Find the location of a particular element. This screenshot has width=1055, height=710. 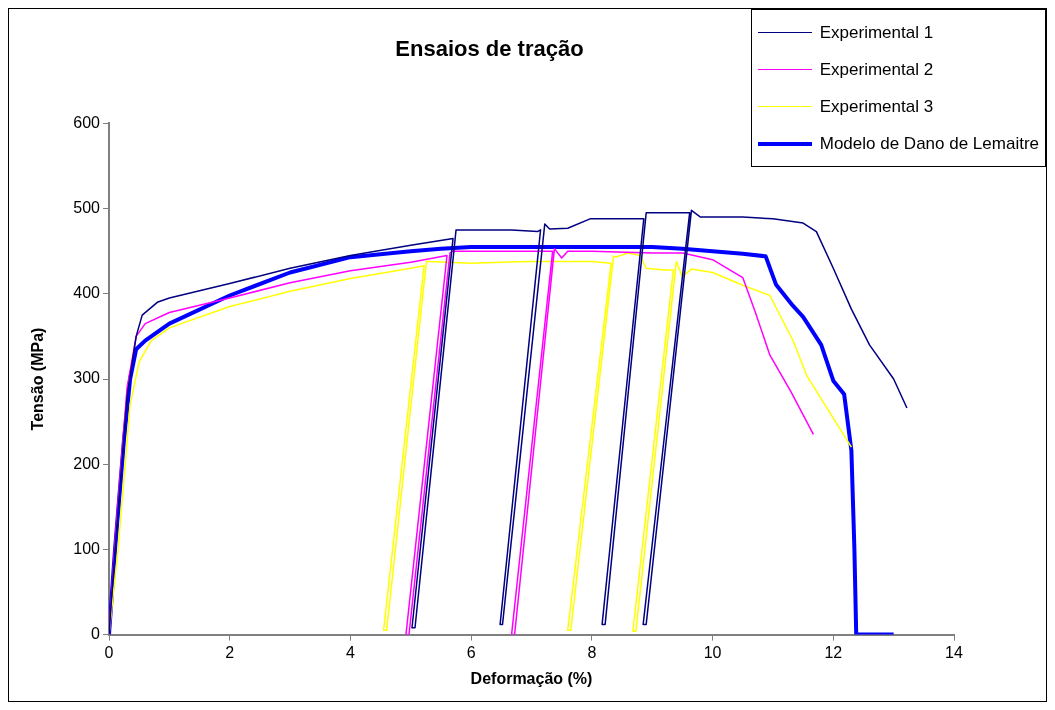

x-tick-label: 14 is located at coordinates (954, 652).